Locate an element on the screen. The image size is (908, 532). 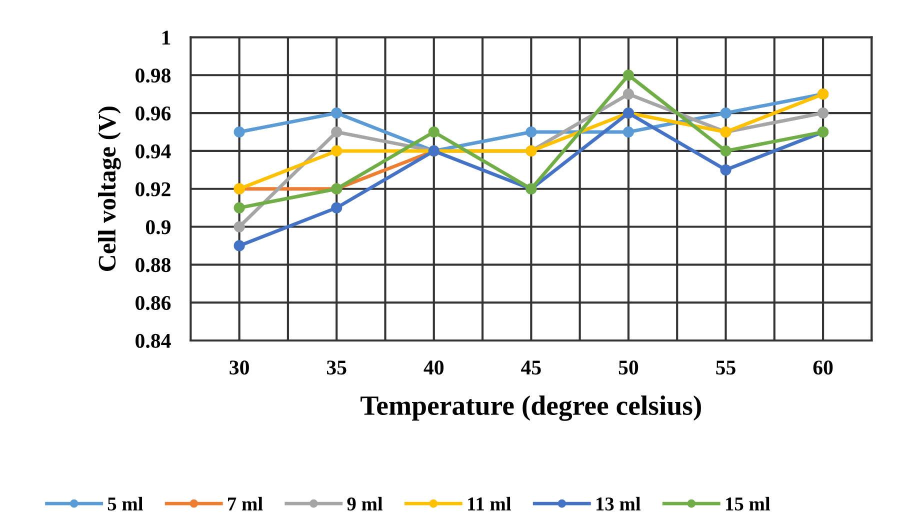
y-tick-label: 0.96 is located at coordinates (153, 113).